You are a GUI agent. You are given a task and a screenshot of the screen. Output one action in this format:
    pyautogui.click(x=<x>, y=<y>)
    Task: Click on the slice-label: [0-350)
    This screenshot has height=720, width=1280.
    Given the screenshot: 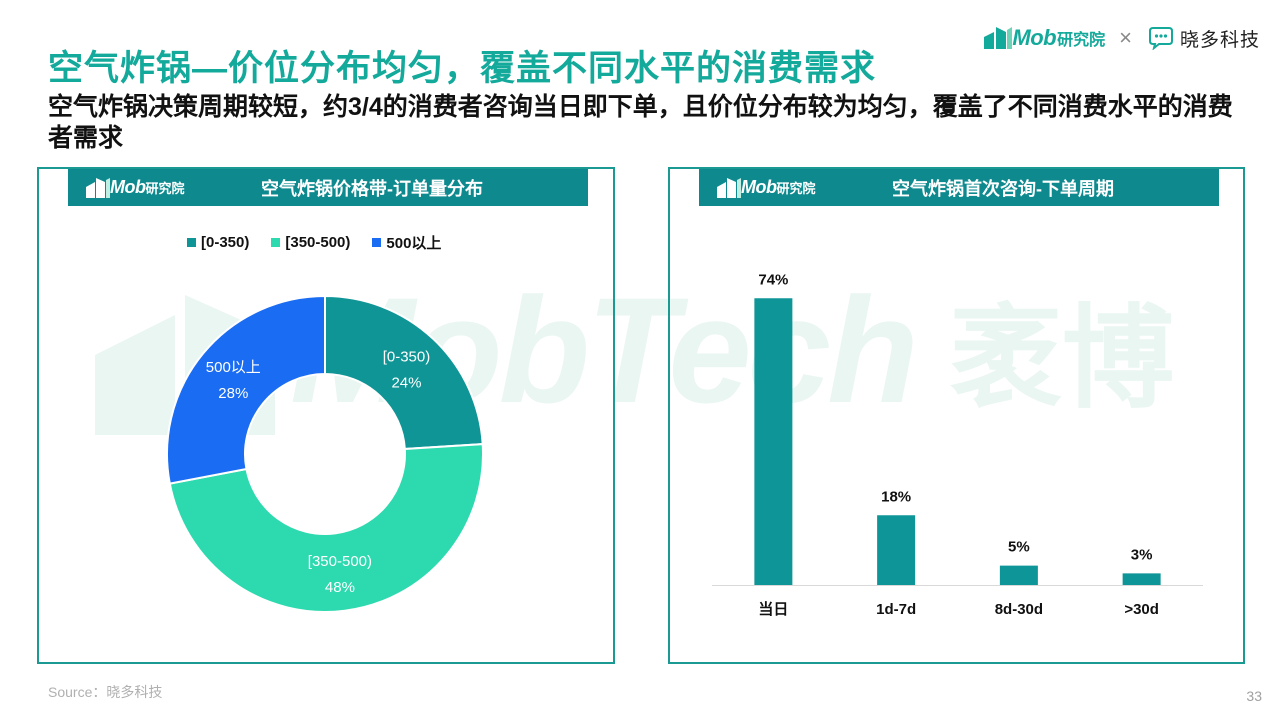 What is the action you would take?
    pyautogui.click(x=407, y=356)
    